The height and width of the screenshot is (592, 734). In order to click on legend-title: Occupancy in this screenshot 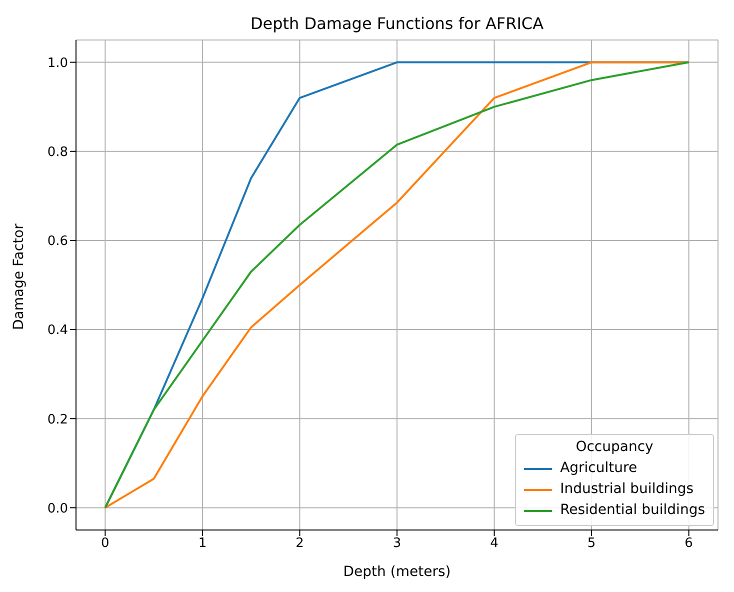, I will do `click(614, 447)`.